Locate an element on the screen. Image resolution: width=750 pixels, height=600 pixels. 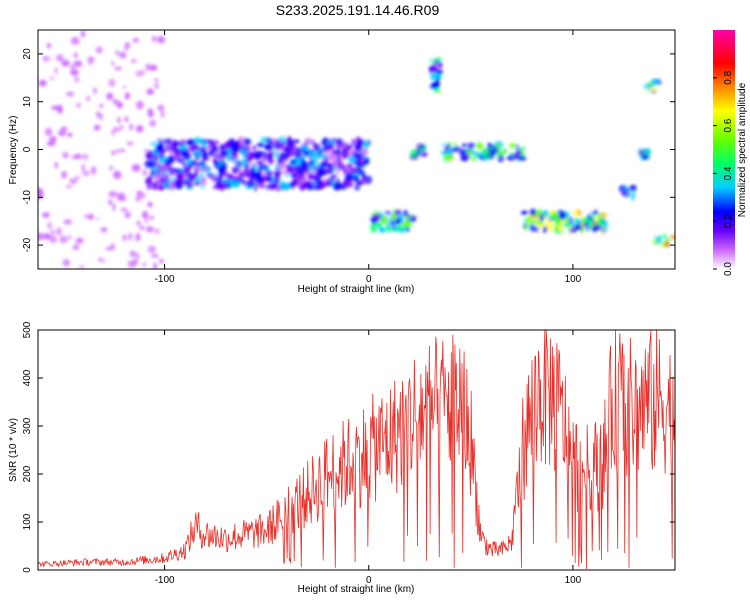
colorbar-tick-label: 0.4 is located at coordinates (728, 173).